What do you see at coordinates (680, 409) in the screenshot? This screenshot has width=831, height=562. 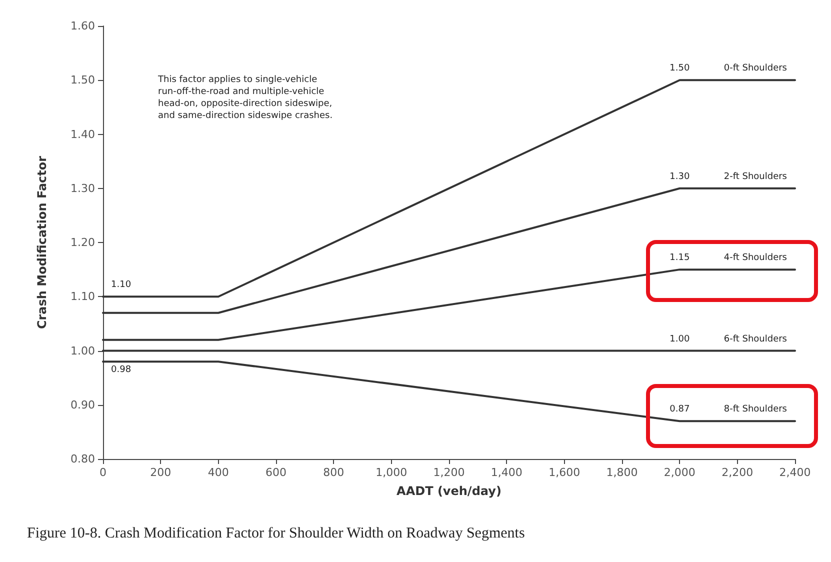 I see `data-label: 0.87` at bounding box center [680, 409].